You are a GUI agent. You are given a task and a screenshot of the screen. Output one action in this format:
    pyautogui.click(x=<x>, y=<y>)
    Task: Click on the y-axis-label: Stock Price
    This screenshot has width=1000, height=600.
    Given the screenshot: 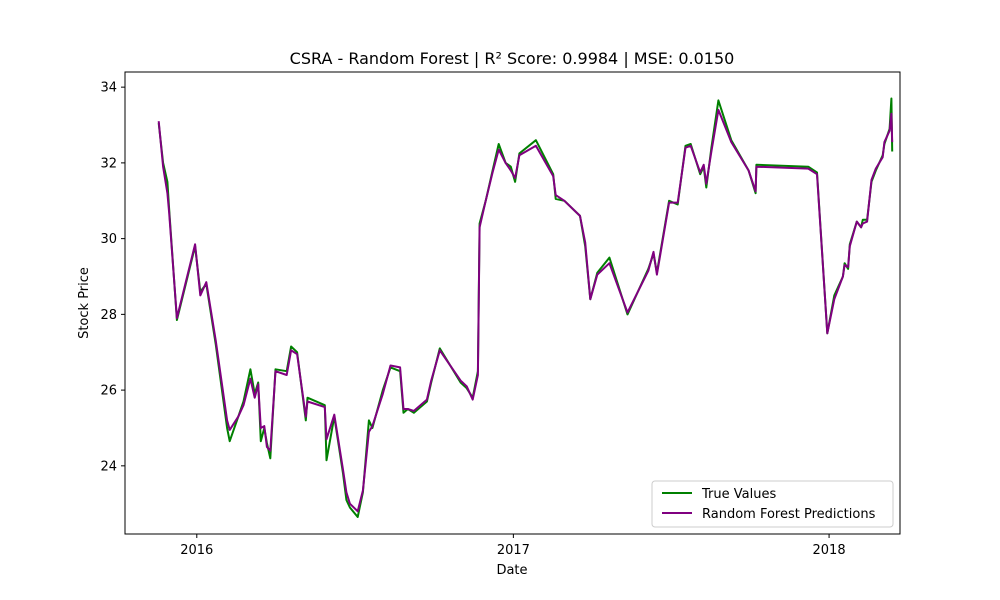 What is the action you would take?
    pyautogui.click(x=84, y=303)
    